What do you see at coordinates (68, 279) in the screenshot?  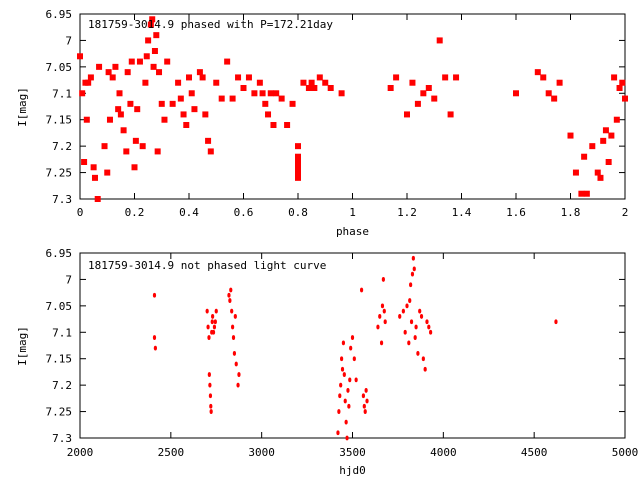 I see `y-tick-label: 7` at bounding box center [68, 279].